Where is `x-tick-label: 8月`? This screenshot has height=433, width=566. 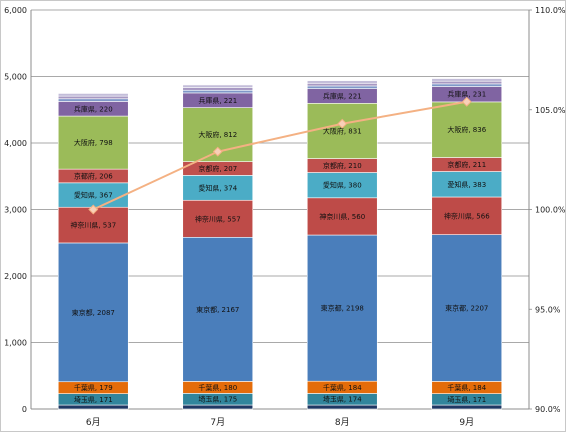 x-tick-label: 8月 is located at coordinates (342, 422).